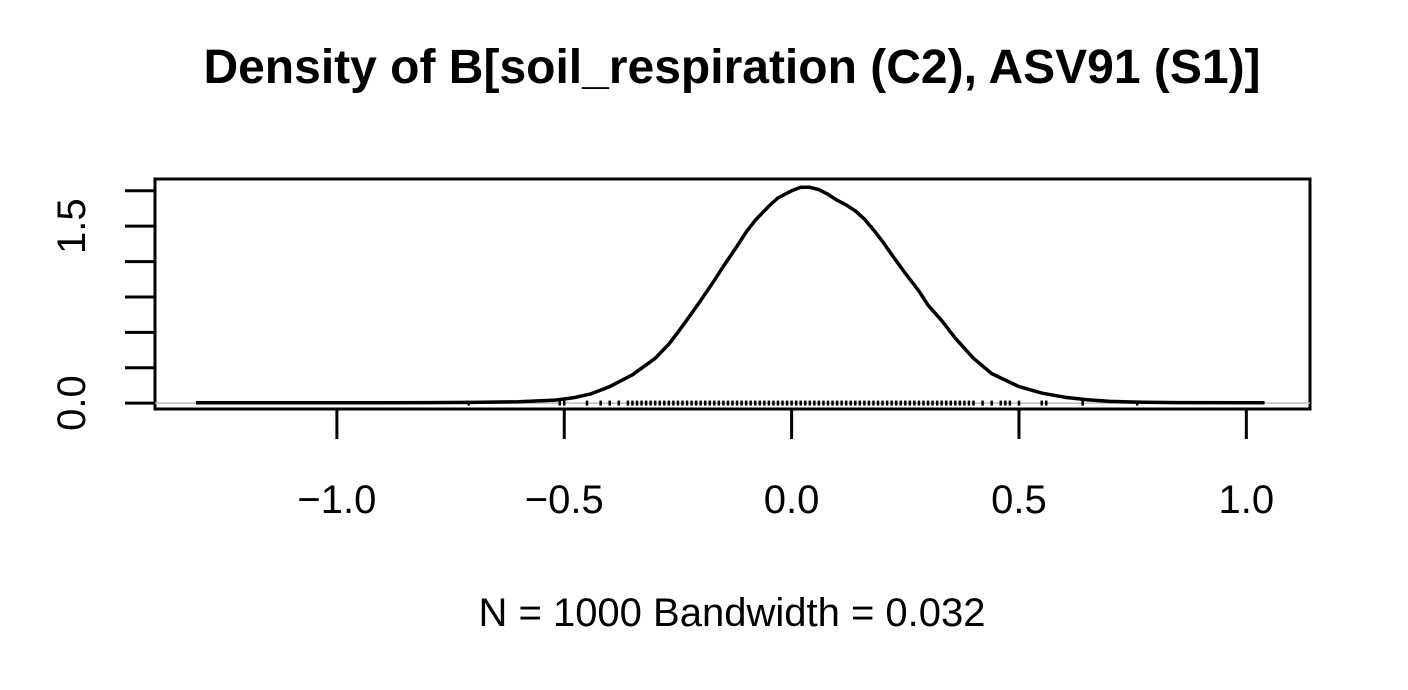 This screenshot has height=690, width=1408. I want to click on x-tick-label: −1.0, so click(336, 500).